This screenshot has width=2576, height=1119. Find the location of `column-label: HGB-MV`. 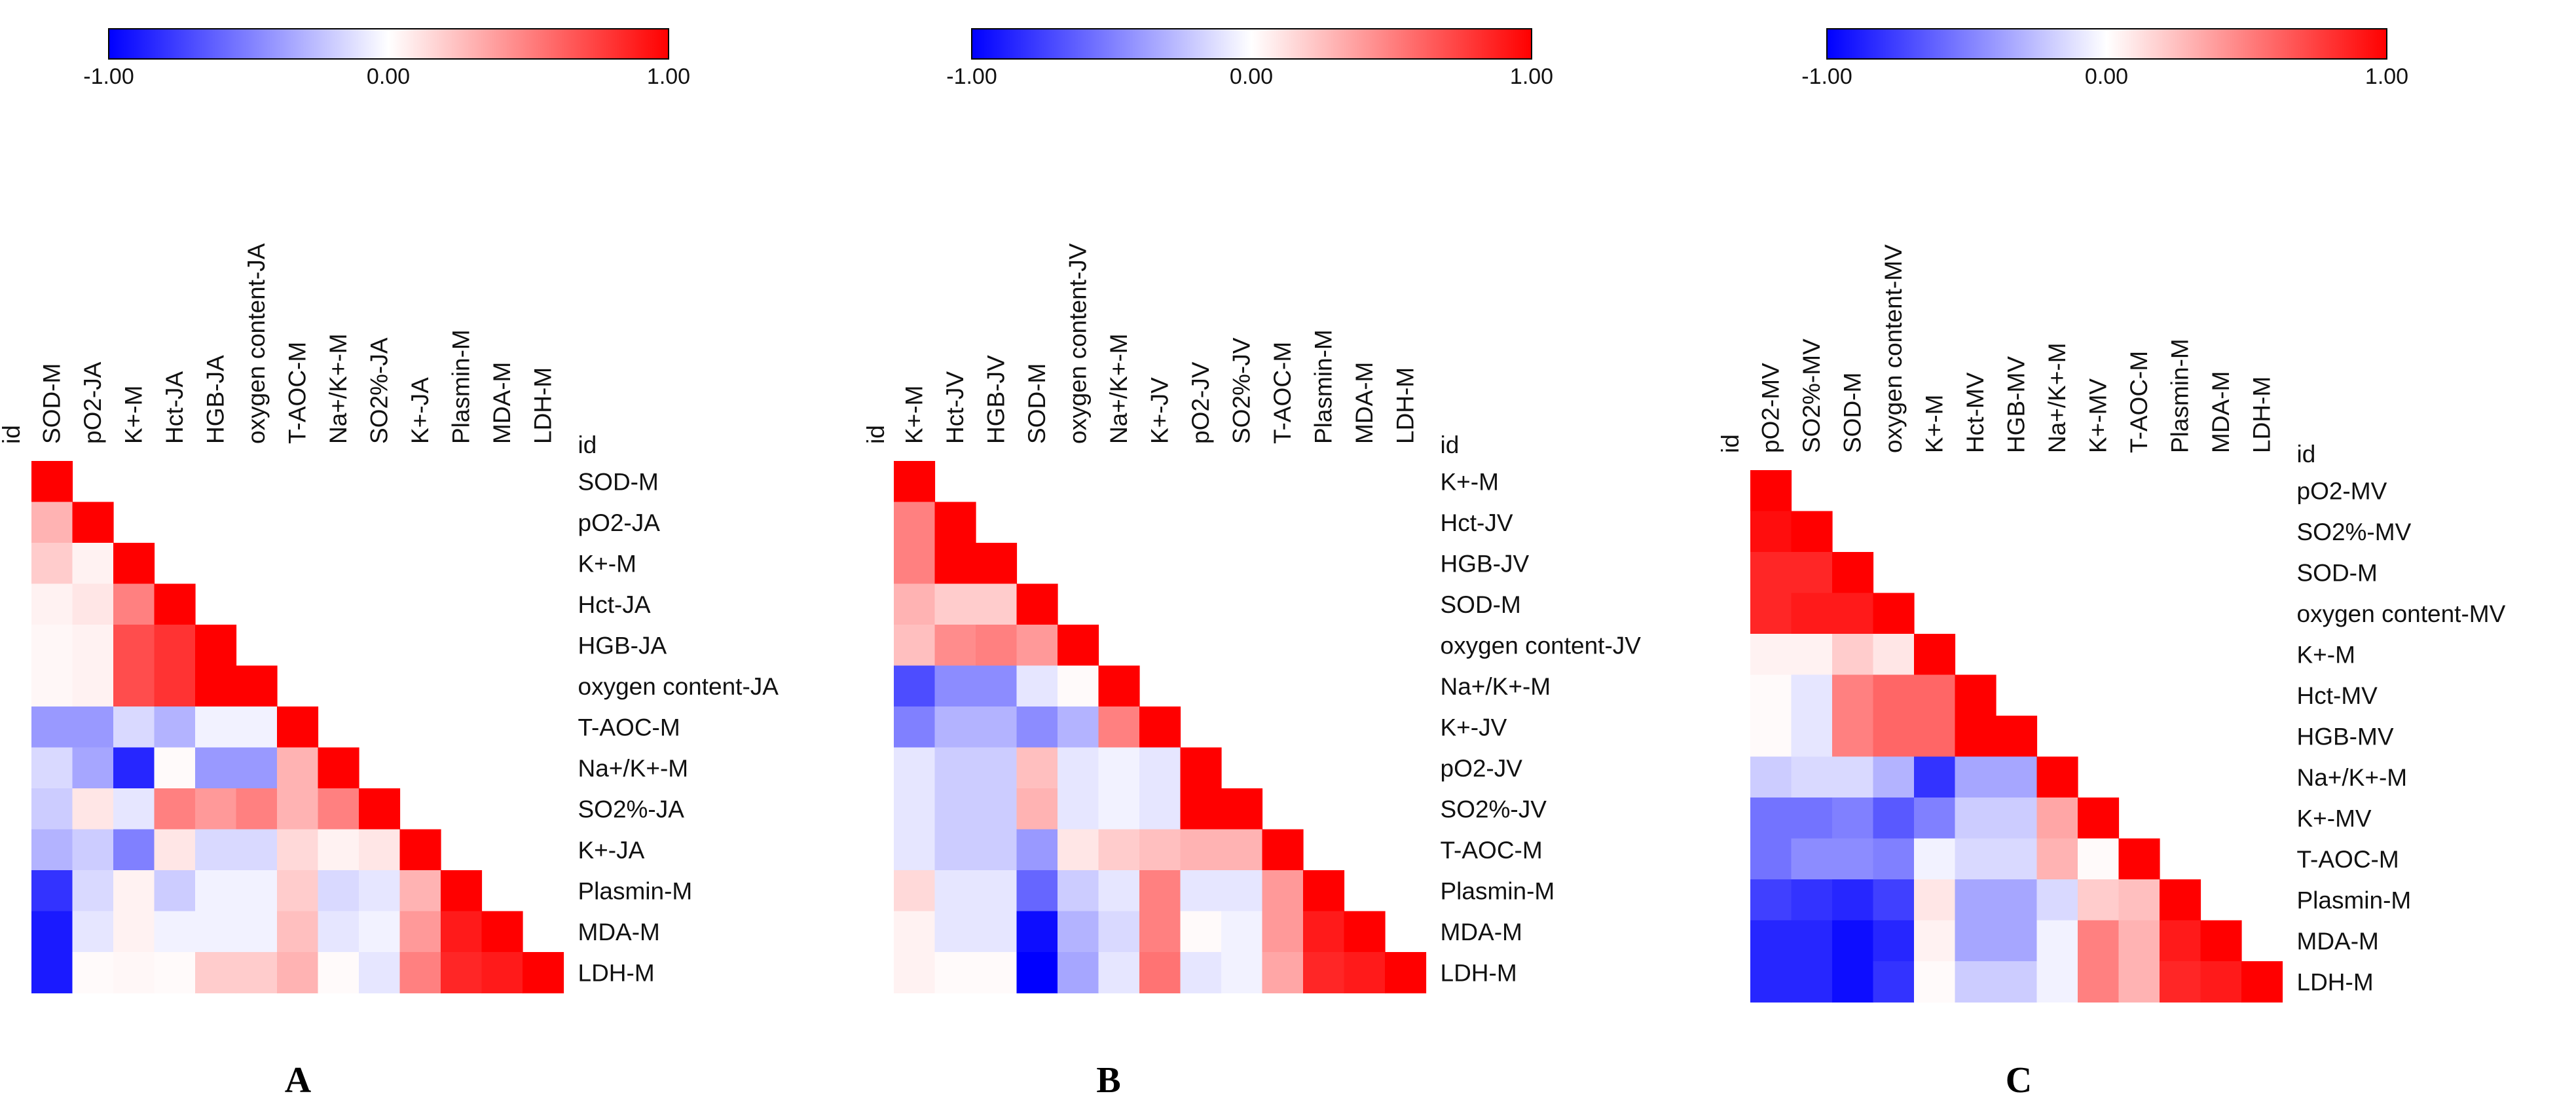

column-label: HGB-MV is located at coordinates (2015, 404).